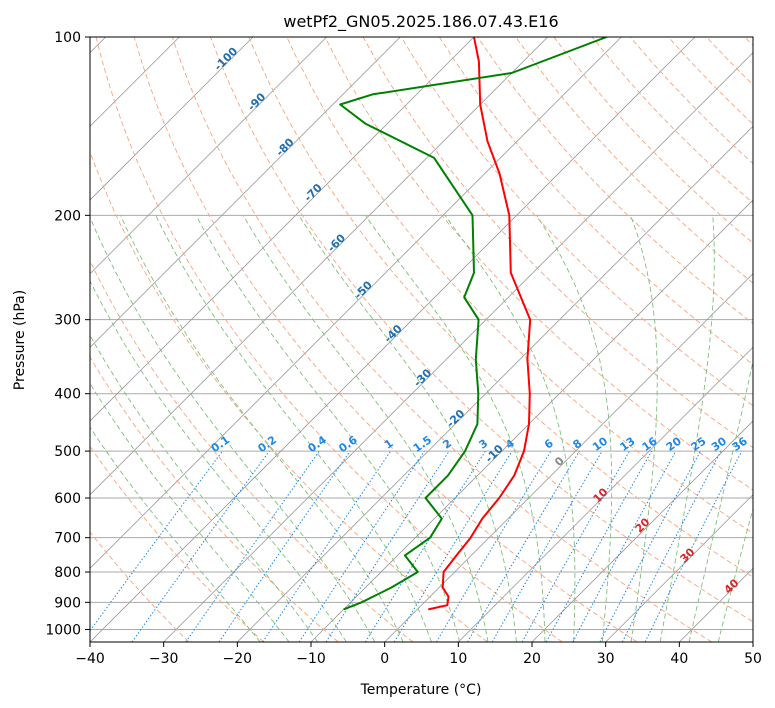 The height and width of the screenshot is (708, 775). Describe the element at coordinates (606, 659) in the screenshot. I see `x-tick-label: 30` at that location.